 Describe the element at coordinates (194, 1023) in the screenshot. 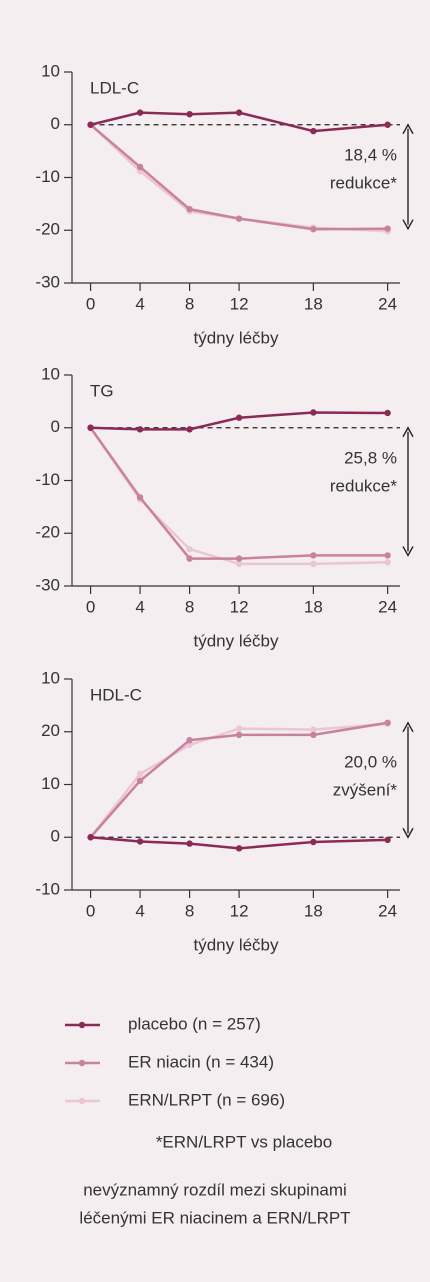

I see `legend-label: placebo (n = 257)` at that location.